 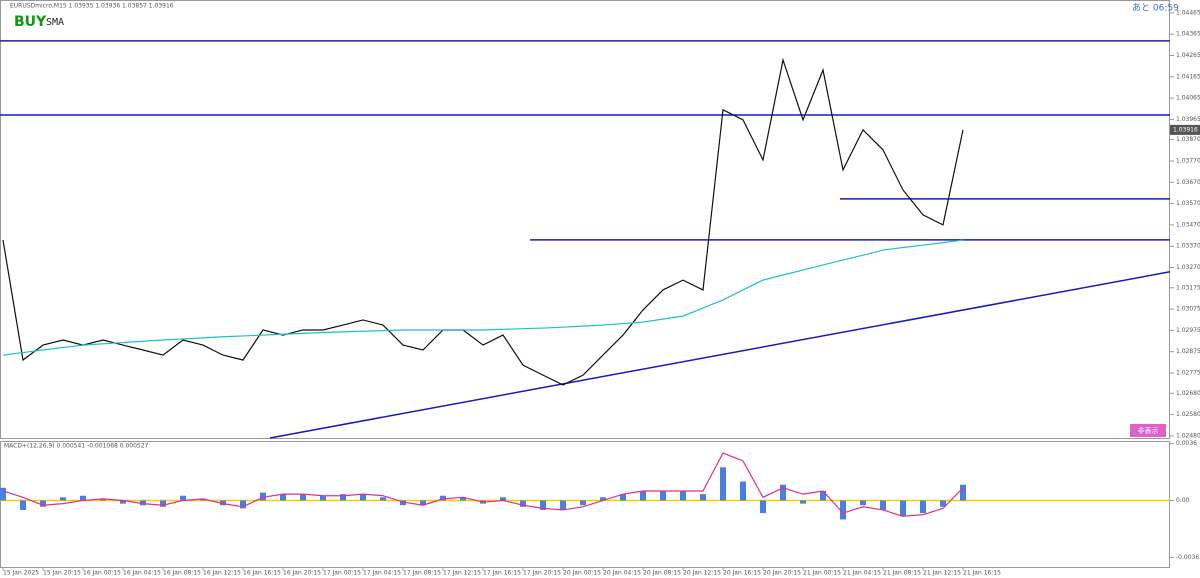 What do you see at coordinates (62, 573) in the screenshot?
I see `x-tick-label: 15 Jan 20:15` at bounding box center [62, 573].